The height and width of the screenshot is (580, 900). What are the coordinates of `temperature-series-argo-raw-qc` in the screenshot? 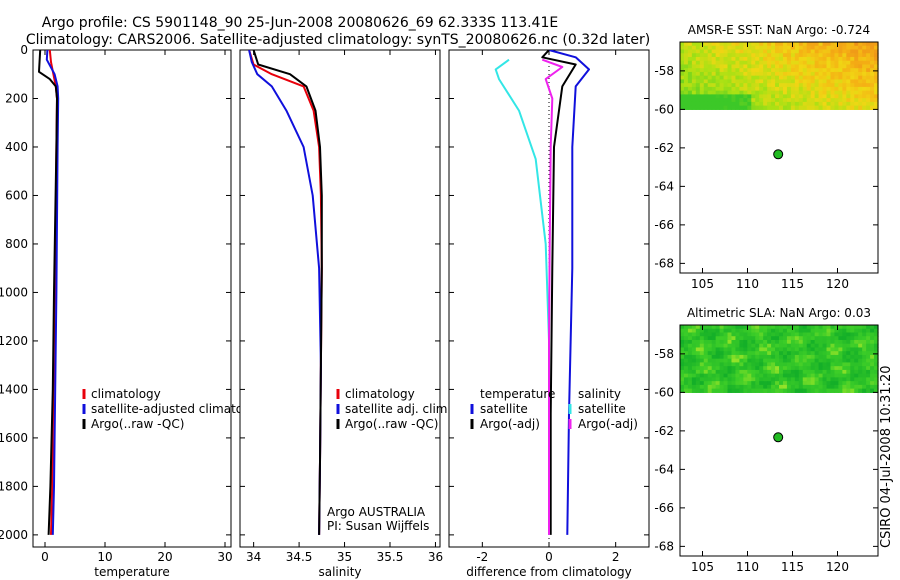 It's located at (48, 292).